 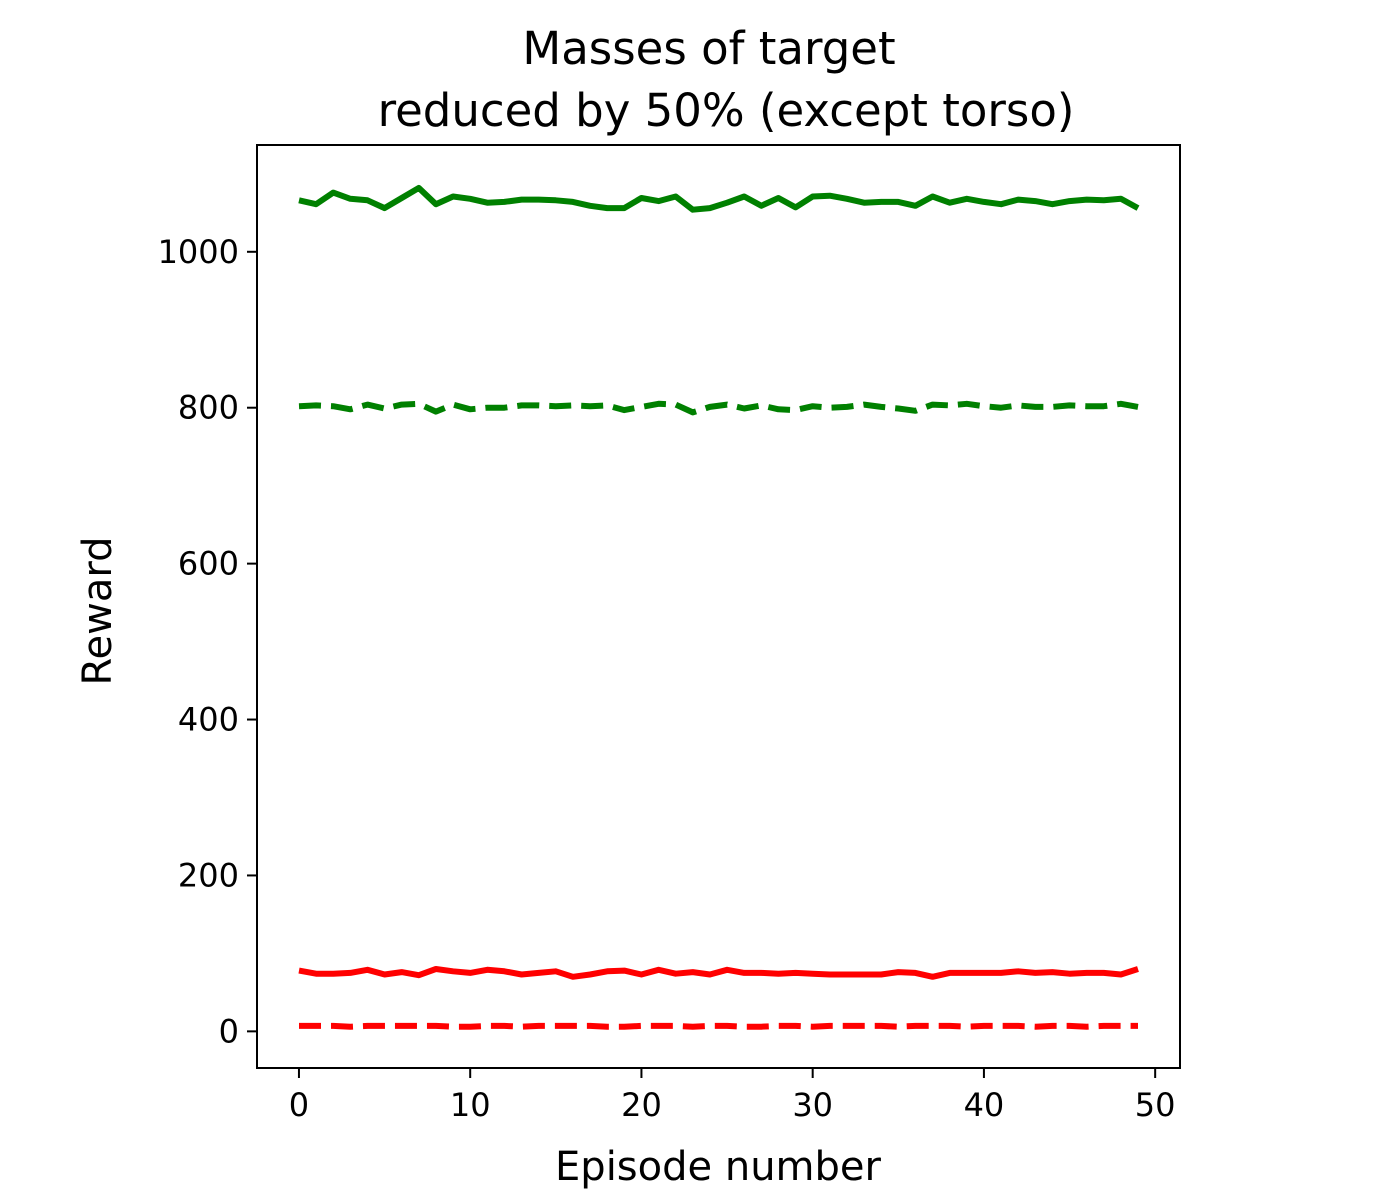 I want to click on x-tick-label: 30, so click(x=812, y=1105).